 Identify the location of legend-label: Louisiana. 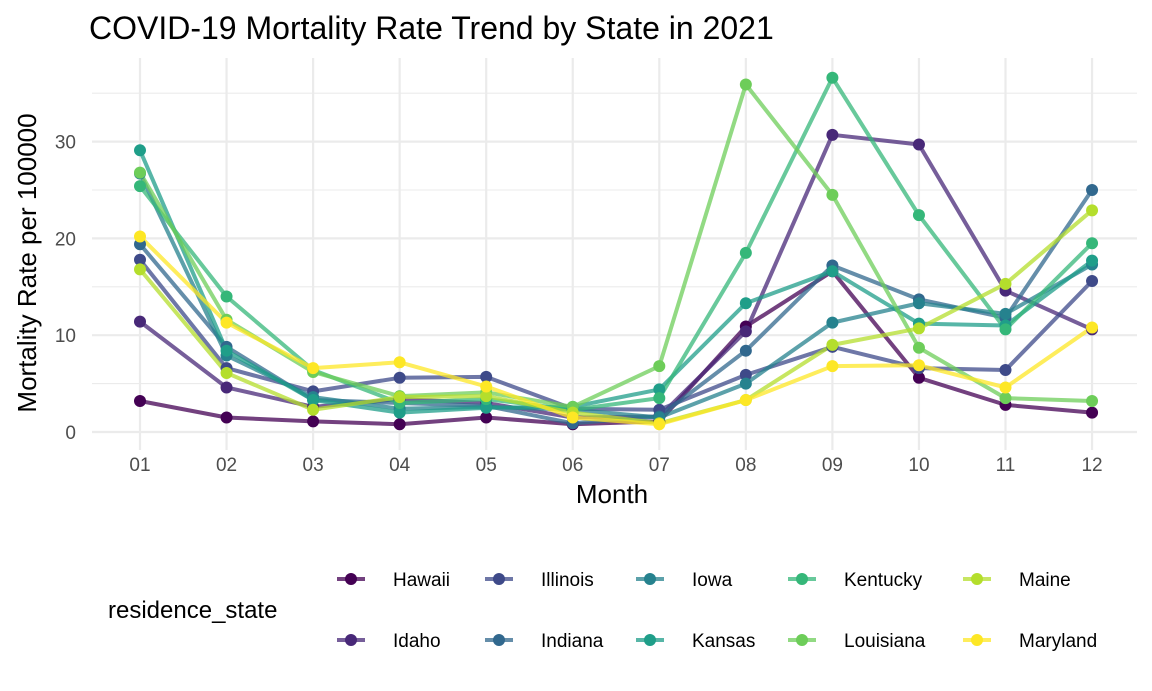
(885, 641).